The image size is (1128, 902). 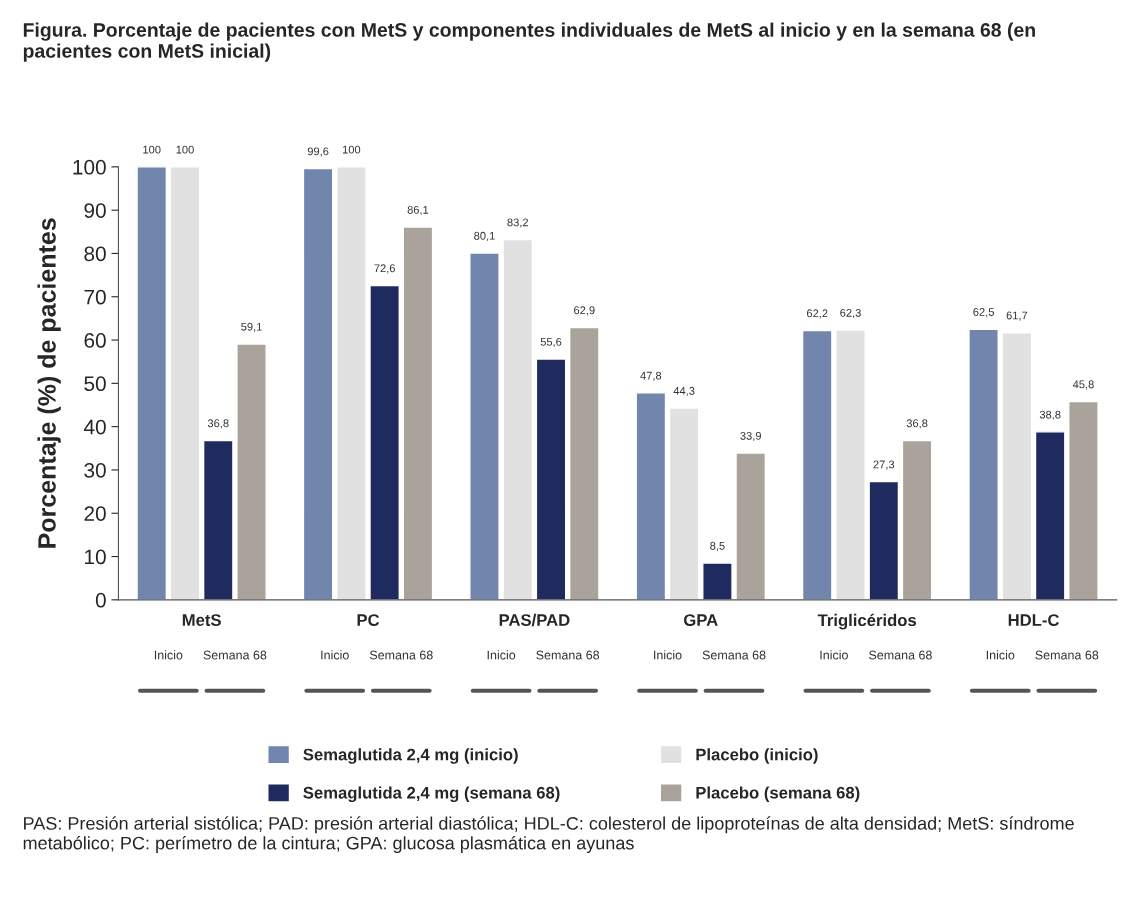 I want to click on data-label: 62,5, so click(x=983, y=313).